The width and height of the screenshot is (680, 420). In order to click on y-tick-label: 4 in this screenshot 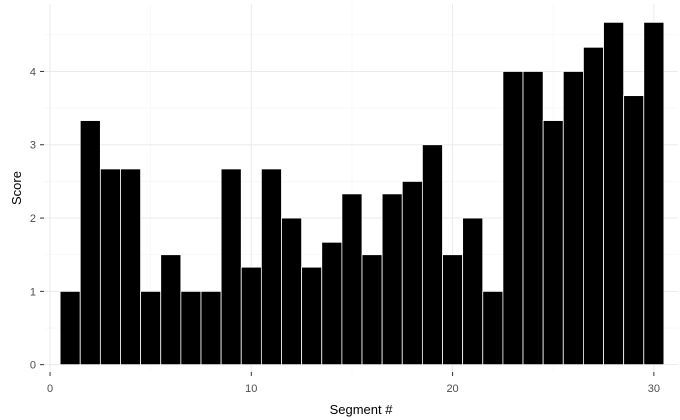, I will do `click(33, 72)`.